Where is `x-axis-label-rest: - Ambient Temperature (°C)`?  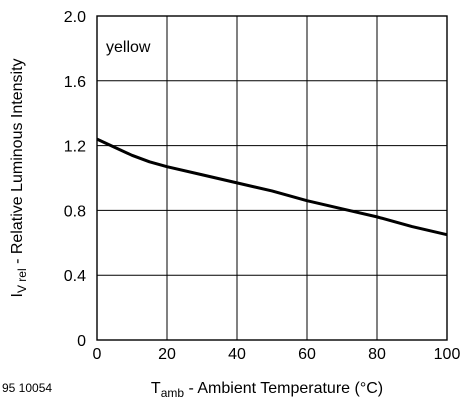
x-axis-label-rest: - Ambient Temperature (°C) is located at coordinates (283, 388).